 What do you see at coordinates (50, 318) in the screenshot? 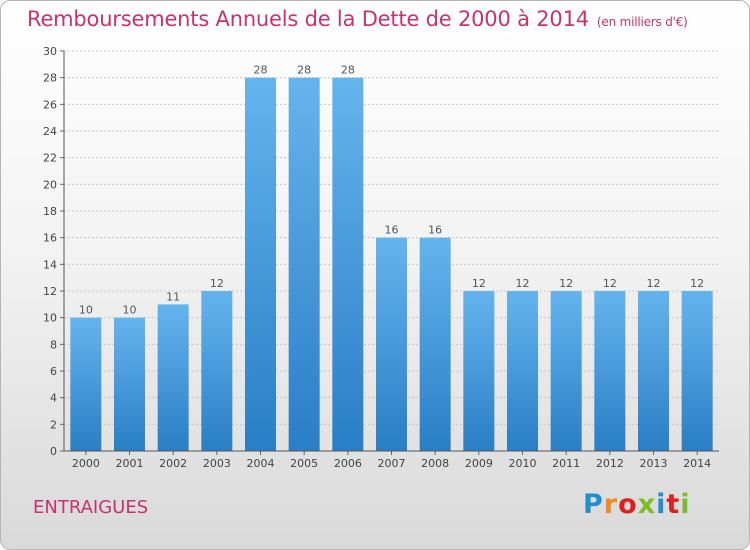
I see `y-tick-label: 10` at bounding box center [50, 318].